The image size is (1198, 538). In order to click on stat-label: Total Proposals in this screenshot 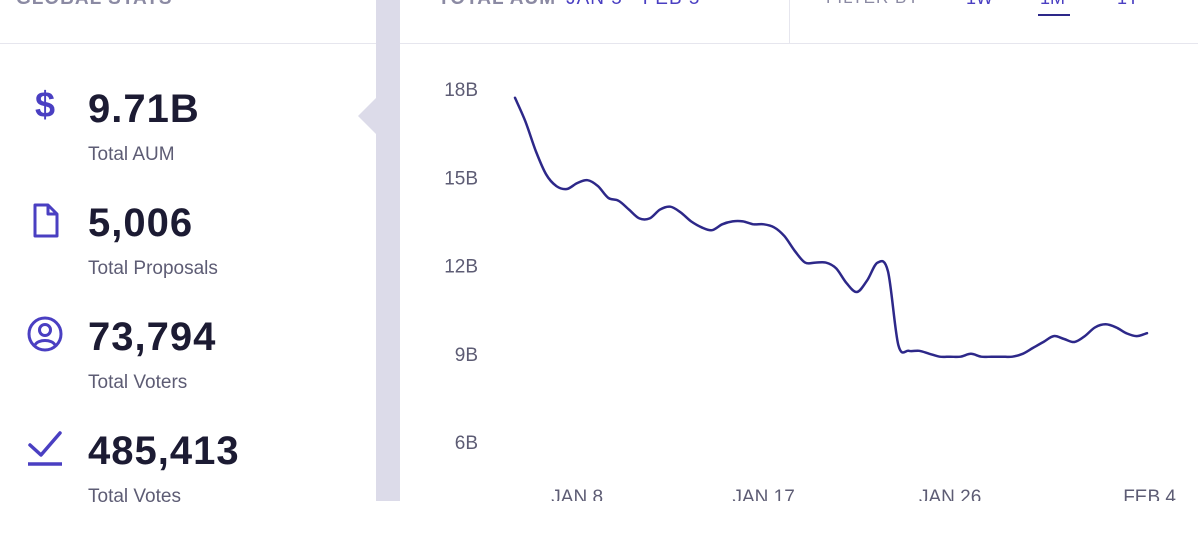, I will do `click(153, 268)`.